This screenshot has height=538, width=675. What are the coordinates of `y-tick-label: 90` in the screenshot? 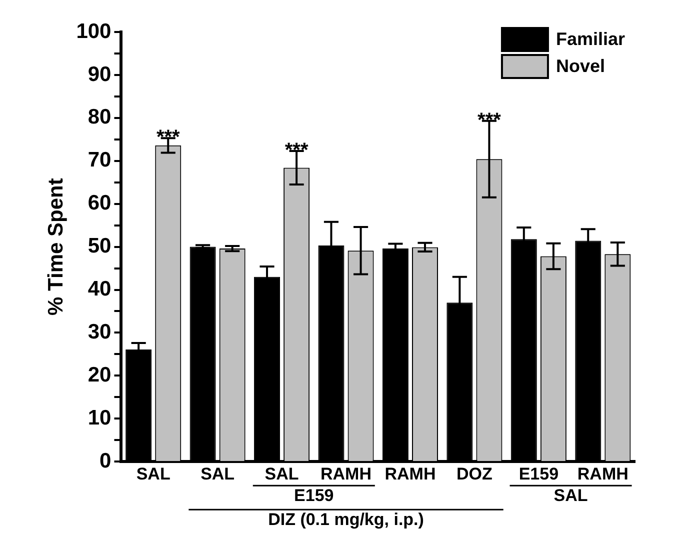 It's located at (100, 74).